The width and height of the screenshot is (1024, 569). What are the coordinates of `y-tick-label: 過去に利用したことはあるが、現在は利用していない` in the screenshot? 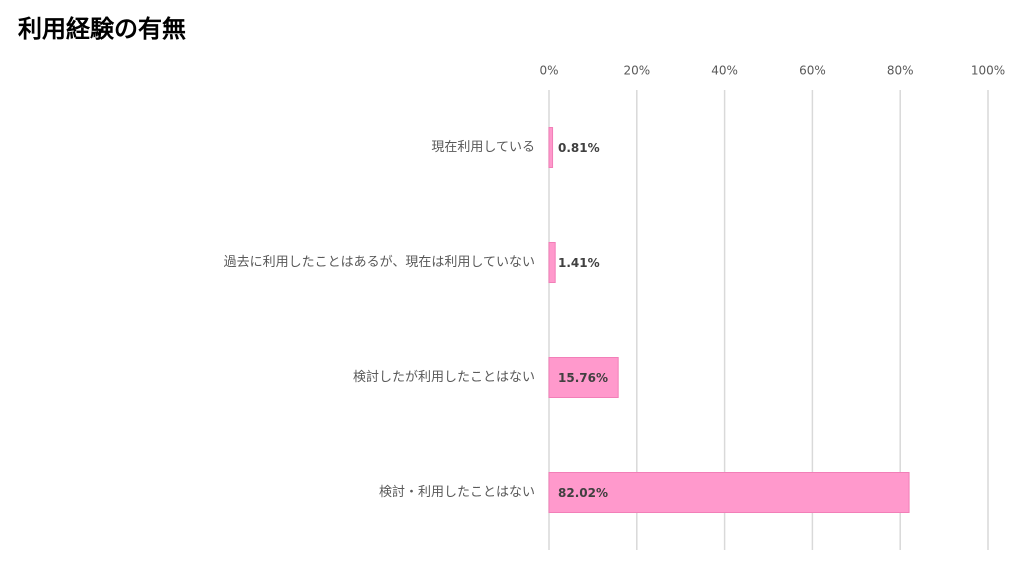 It's located at (379, 262).